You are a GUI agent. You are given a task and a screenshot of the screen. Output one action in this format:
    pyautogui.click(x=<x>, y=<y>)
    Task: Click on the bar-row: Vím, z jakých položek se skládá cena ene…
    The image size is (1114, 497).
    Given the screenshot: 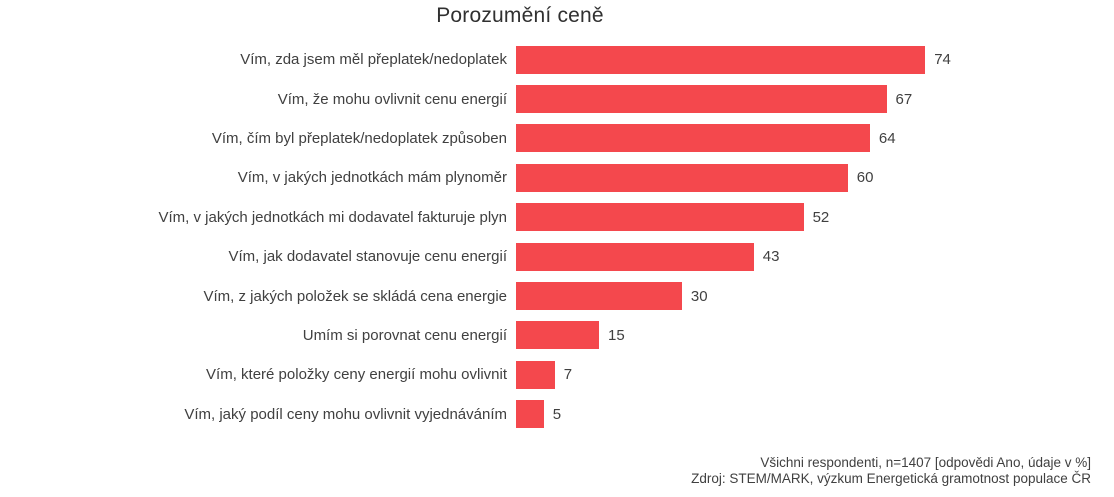 What is the action you would take?
    pyautogui.click(x=557, y=295)
    